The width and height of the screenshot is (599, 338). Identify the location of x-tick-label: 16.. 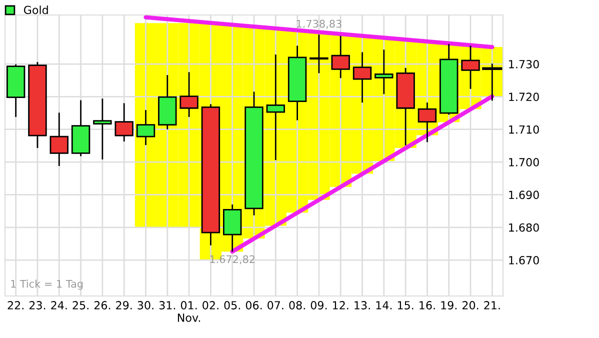
(427, 305).